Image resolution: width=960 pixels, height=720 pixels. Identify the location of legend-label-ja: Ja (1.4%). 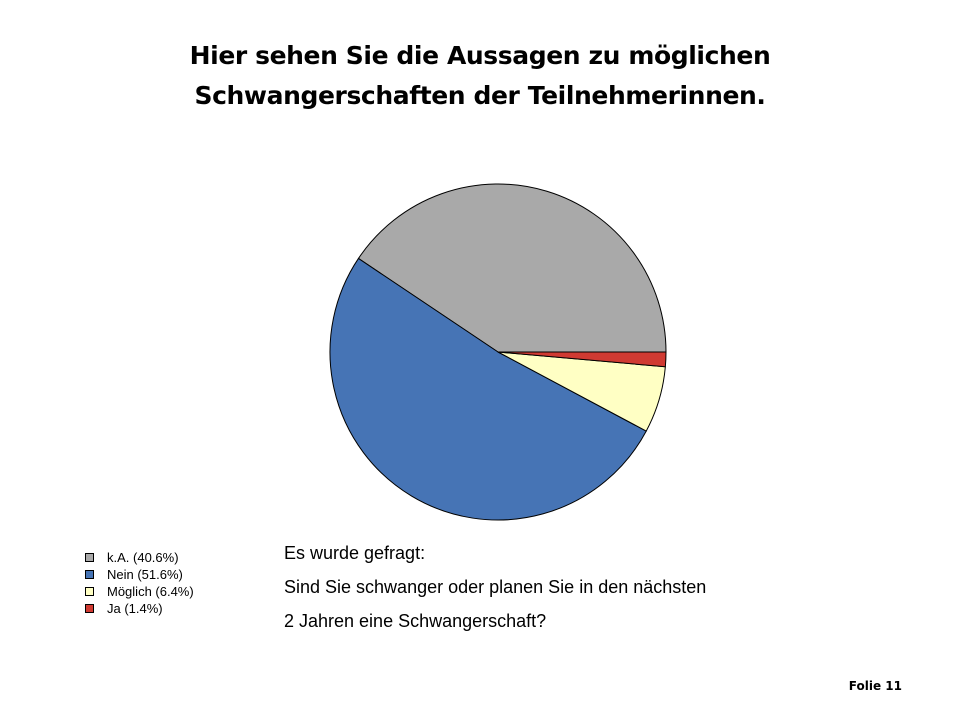
(135, 608).